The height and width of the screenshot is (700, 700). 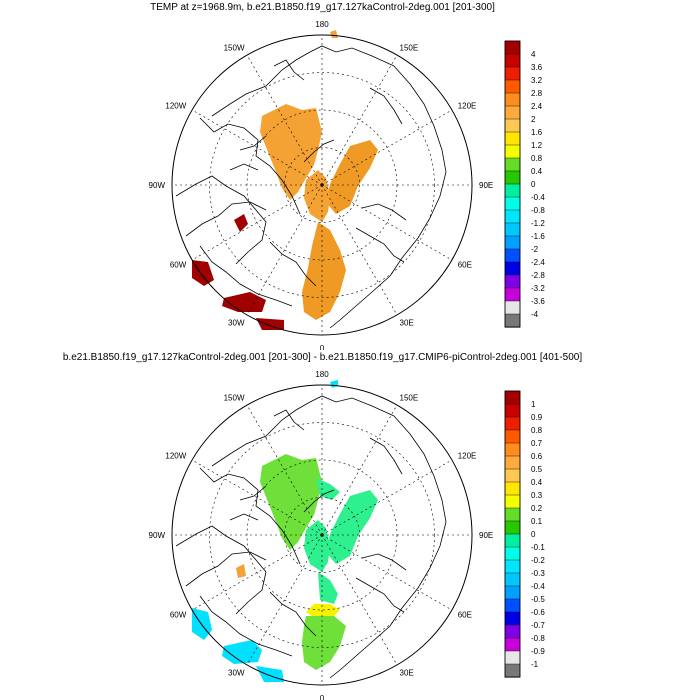 What do you see at coordinates (537, 67) in the screenshot?
I see `colorbar-label-1: 3.6` at bounding box center [537, 67].